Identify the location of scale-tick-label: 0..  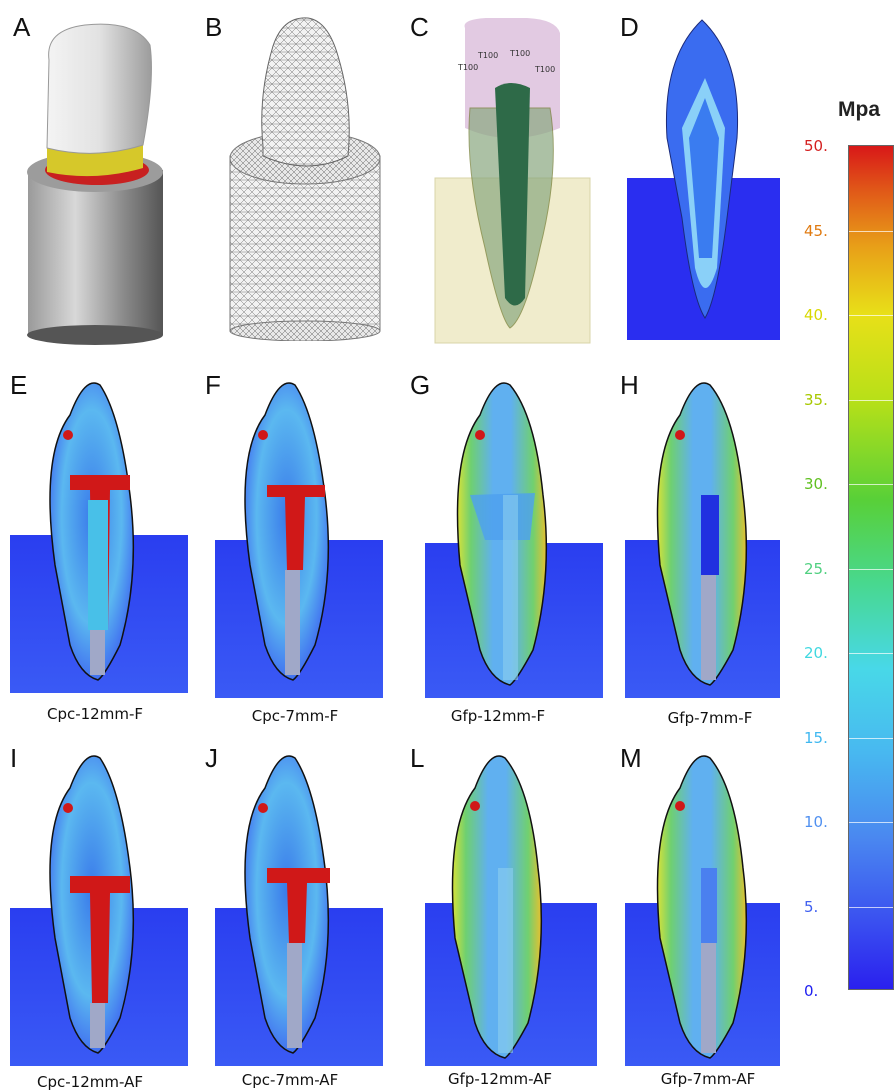
(811, 991).